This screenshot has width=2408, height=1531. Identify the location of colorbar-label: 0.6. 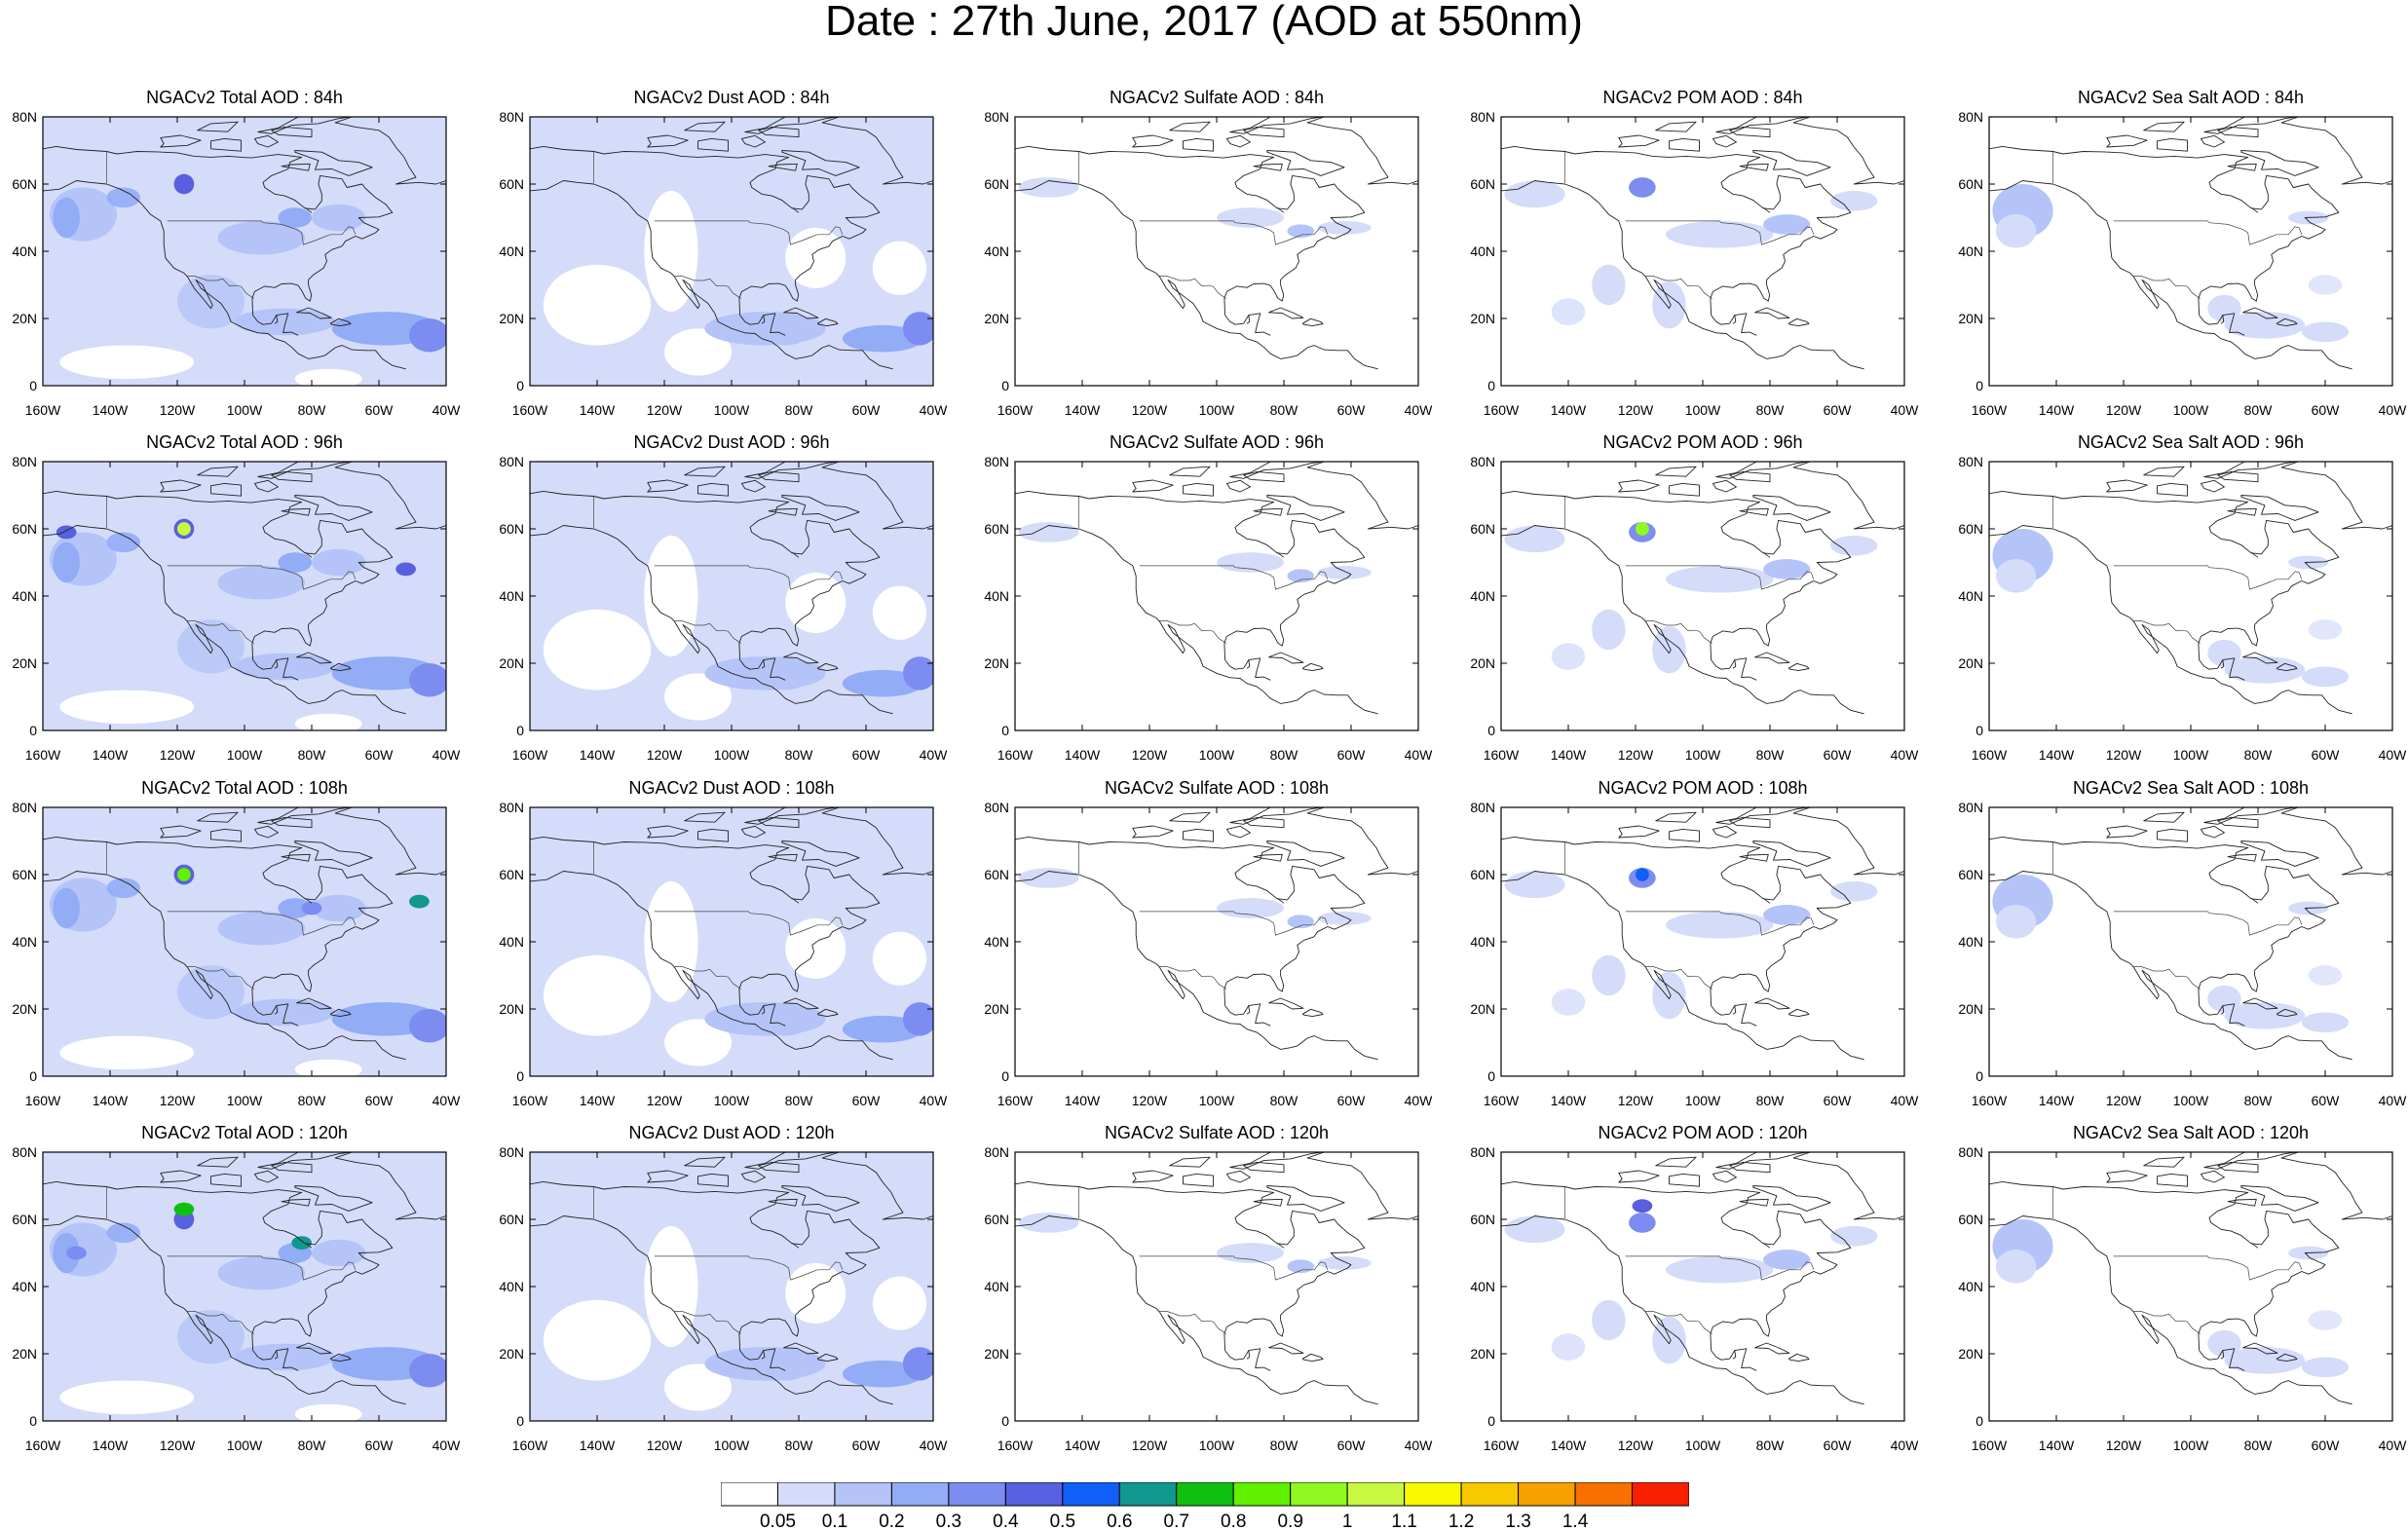
(1119, 1521).